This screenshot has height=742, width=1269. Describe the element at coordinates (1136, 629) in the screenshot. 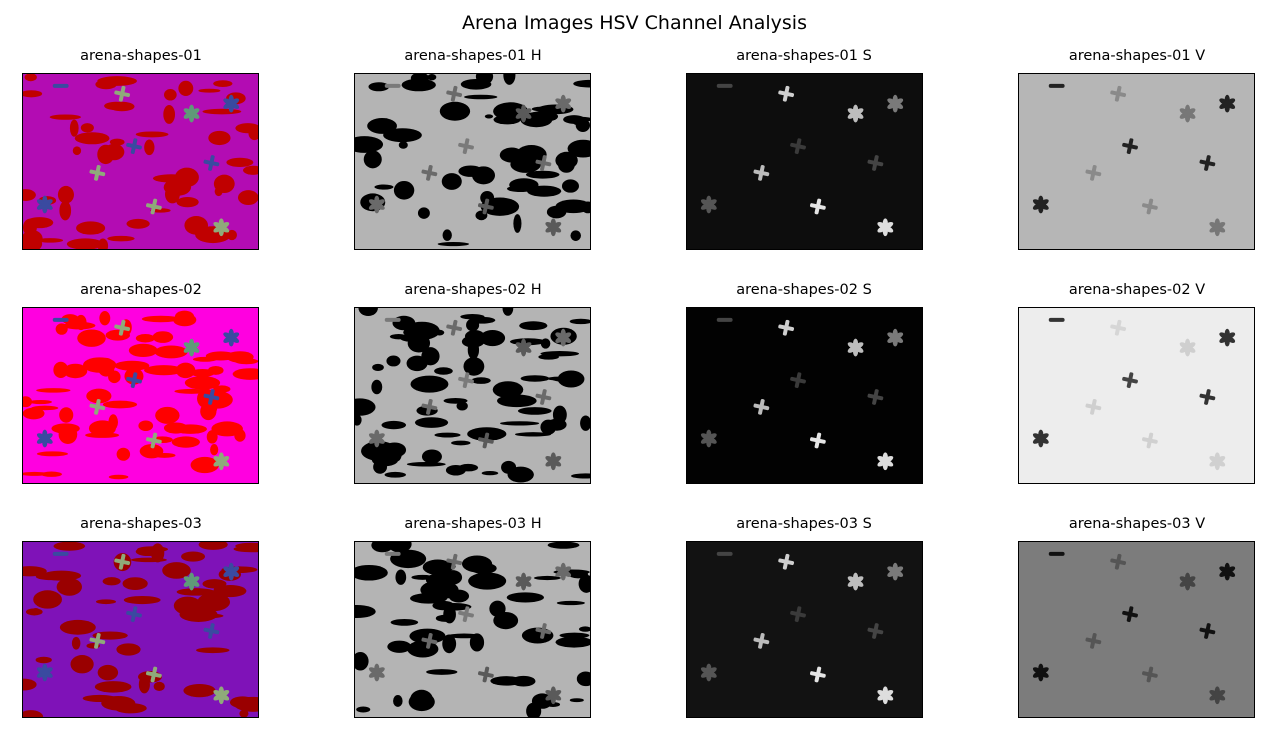

I see `image-panel-r3-v` at that location.